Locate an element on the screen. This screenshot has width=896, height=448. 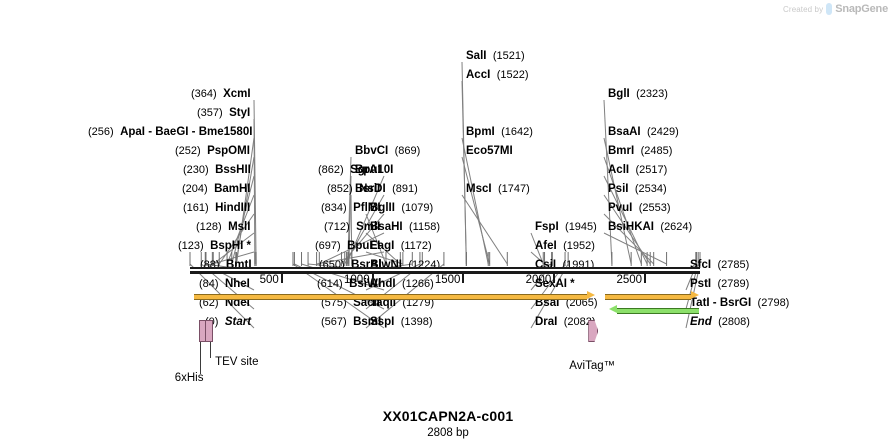
enzyme-site-label: EagI (1172) is located at coordinates (401, 246).